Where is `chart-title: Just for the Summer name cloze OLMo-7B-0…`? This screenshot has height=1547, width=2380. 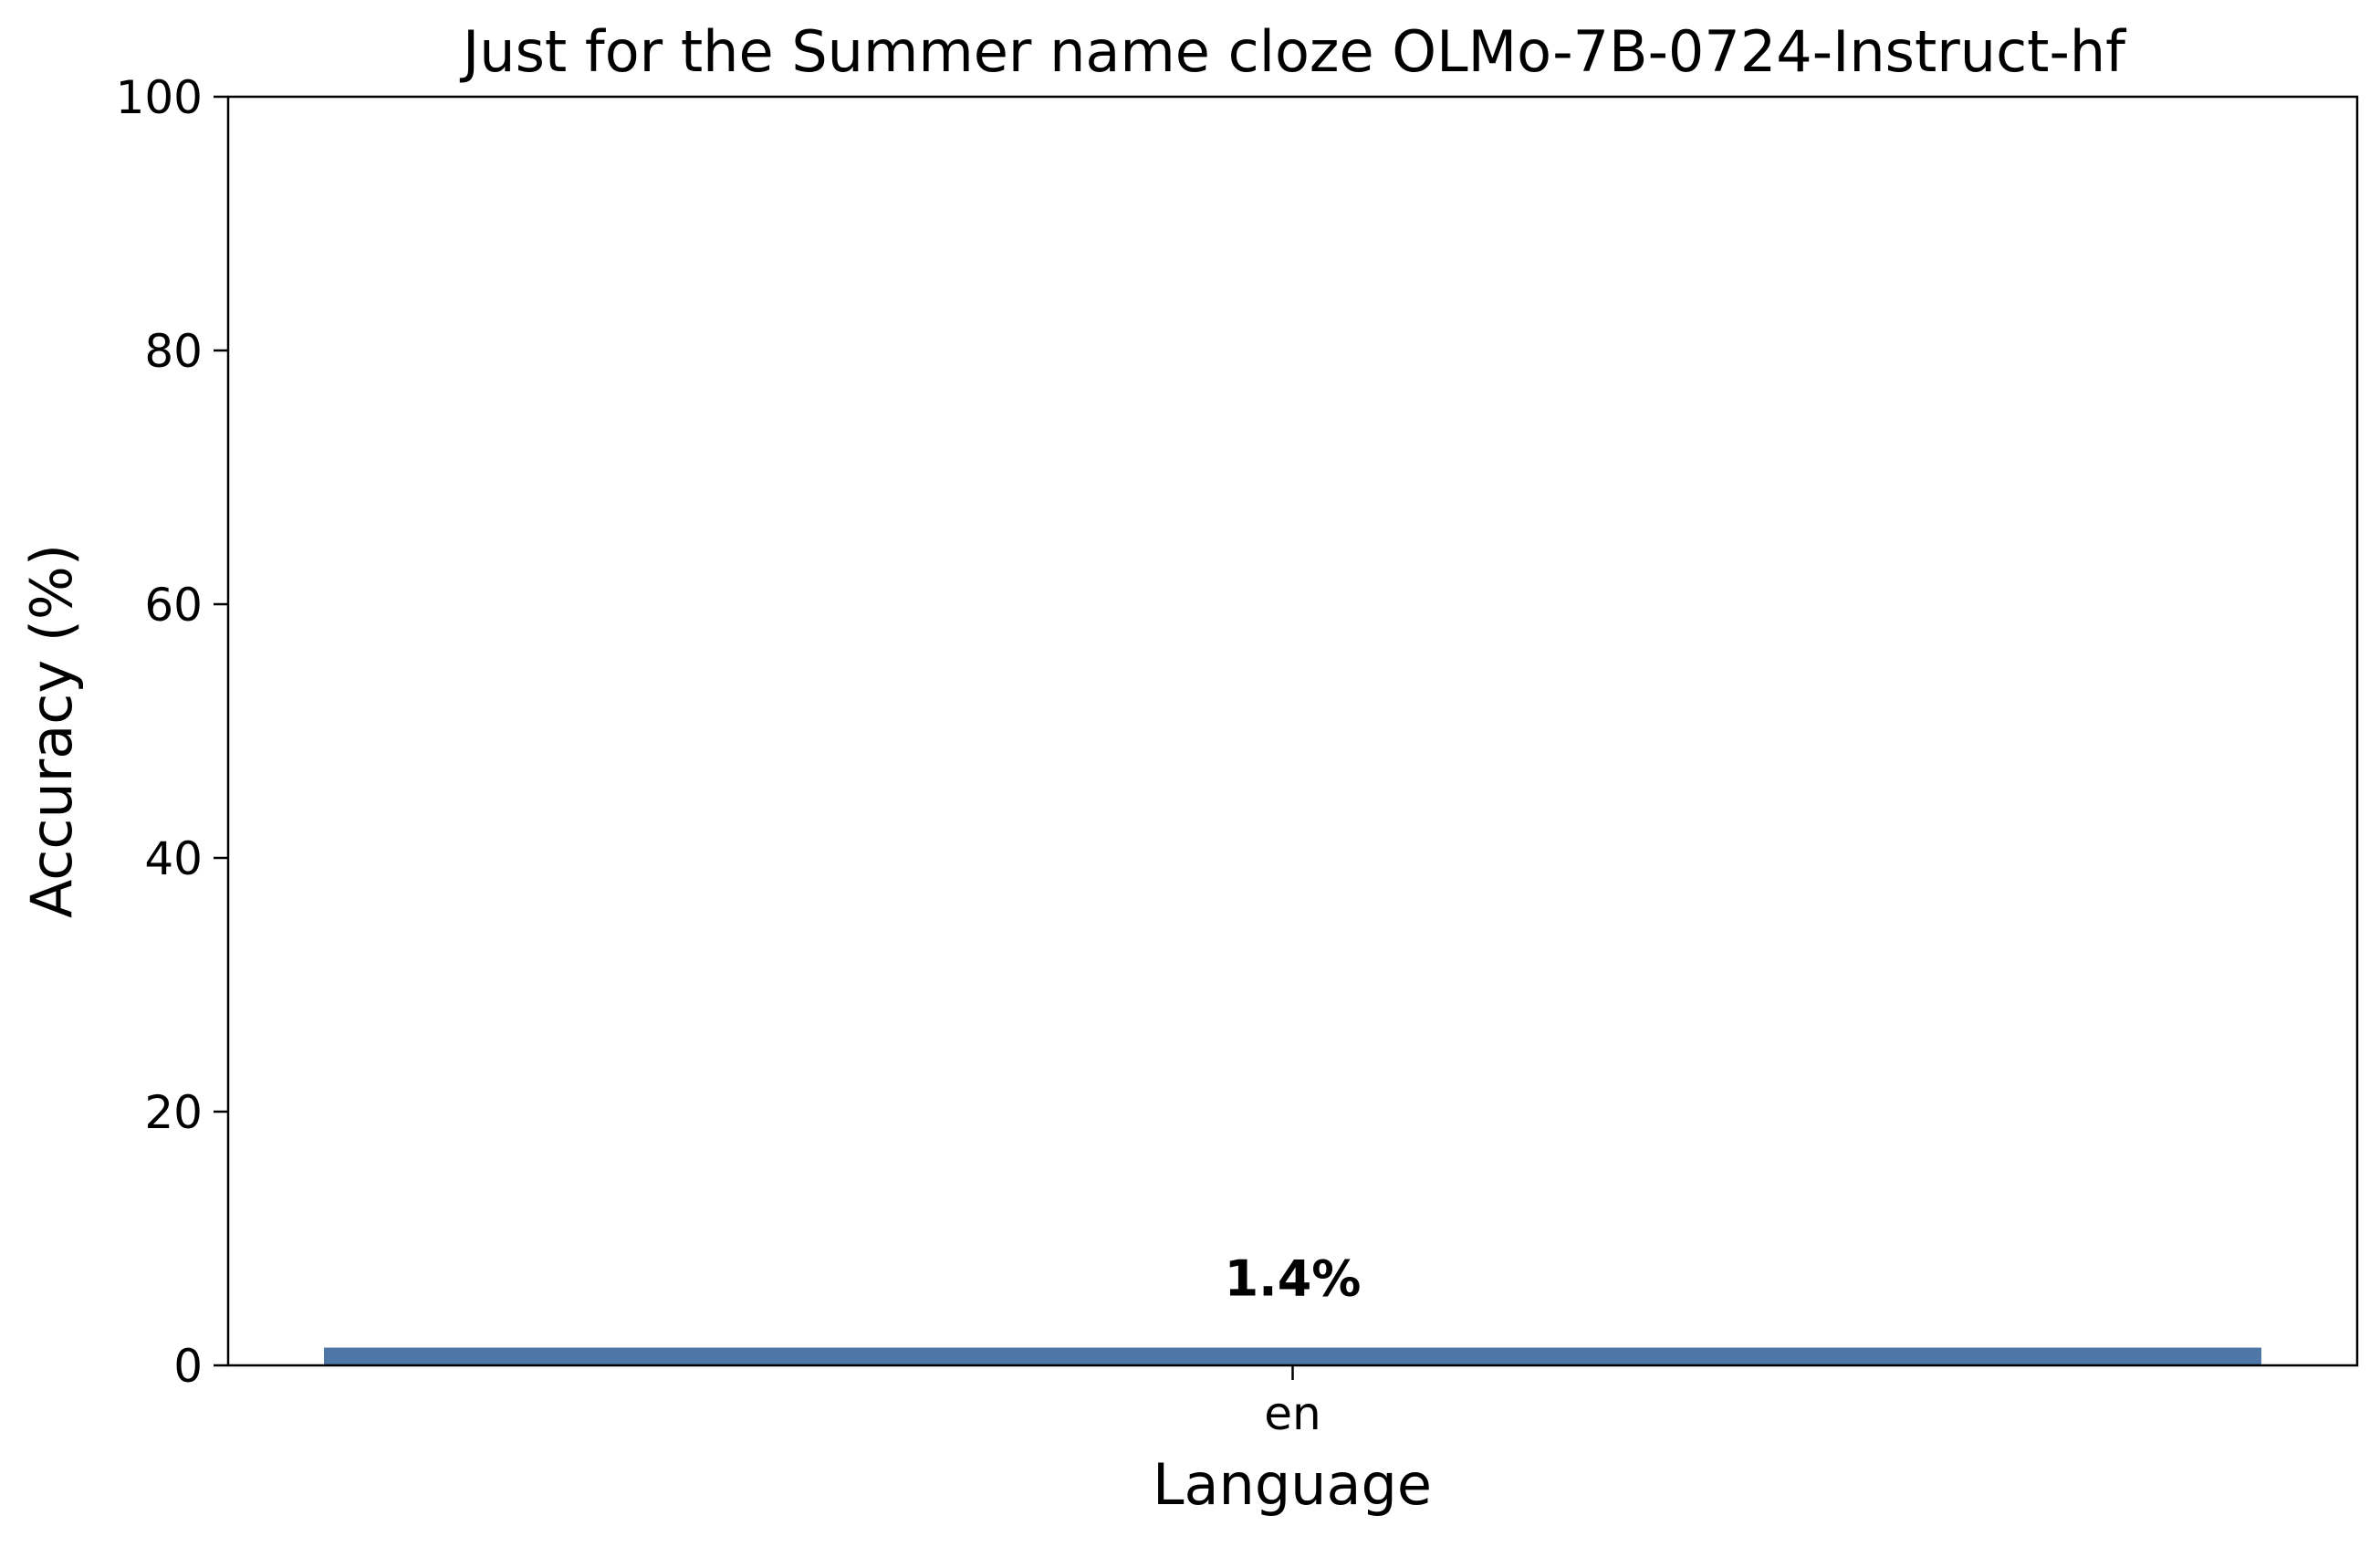
chart-title: Just for the Summer name cloze OLMo-7B-0… is located at coordinates (1293, 51).